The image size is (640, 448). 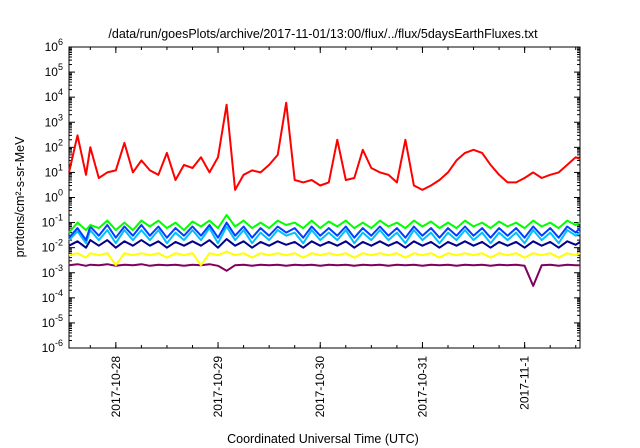 I want to click on y-tick-label: 10³, so click(x=54, y=120).